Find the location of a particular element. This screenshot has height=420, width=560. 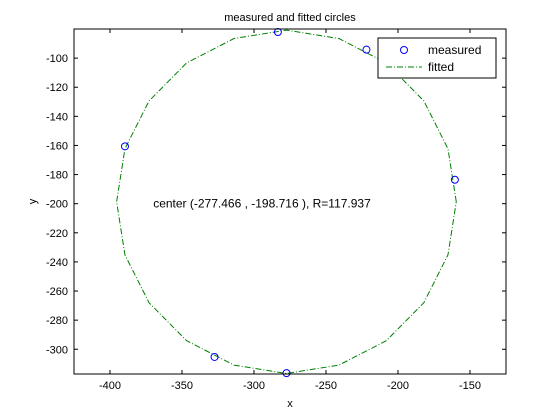

y-tick-label-2: -140 is located at coordinates (57, 117).